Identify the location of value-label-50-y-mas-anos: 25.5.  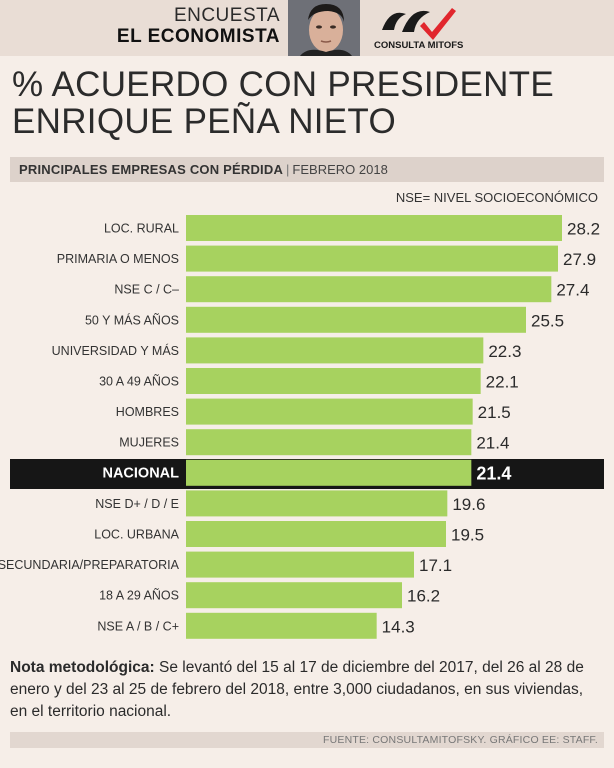
(547, 320).